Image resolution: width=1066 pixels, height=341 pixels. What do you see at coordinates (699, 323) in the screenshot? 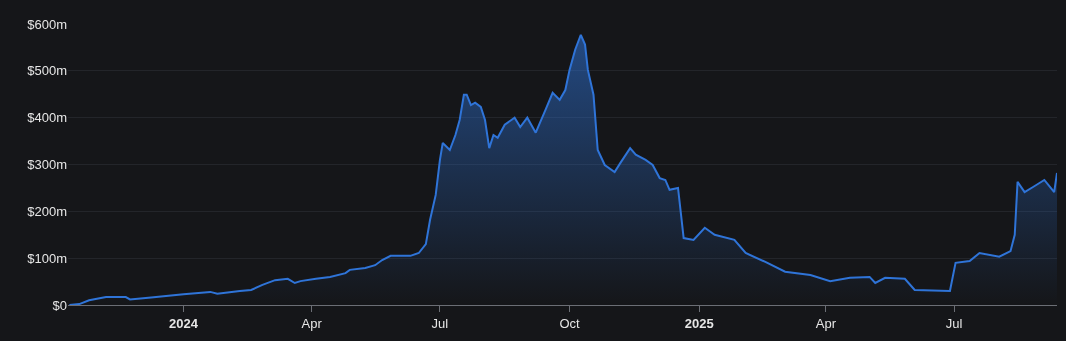
I see `x-tick-label: 2025` at bounding box center [699, 323].